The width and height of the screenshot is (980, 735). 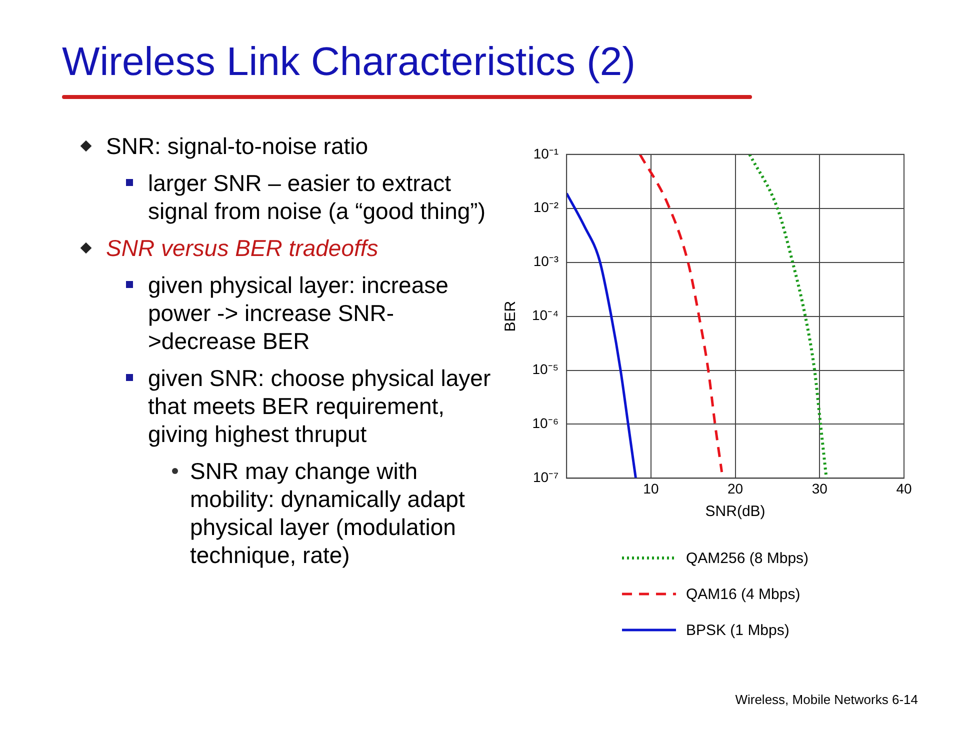 I want to click on legend-label: QAM256 (8 Mbps), so click(x=747, y=558).